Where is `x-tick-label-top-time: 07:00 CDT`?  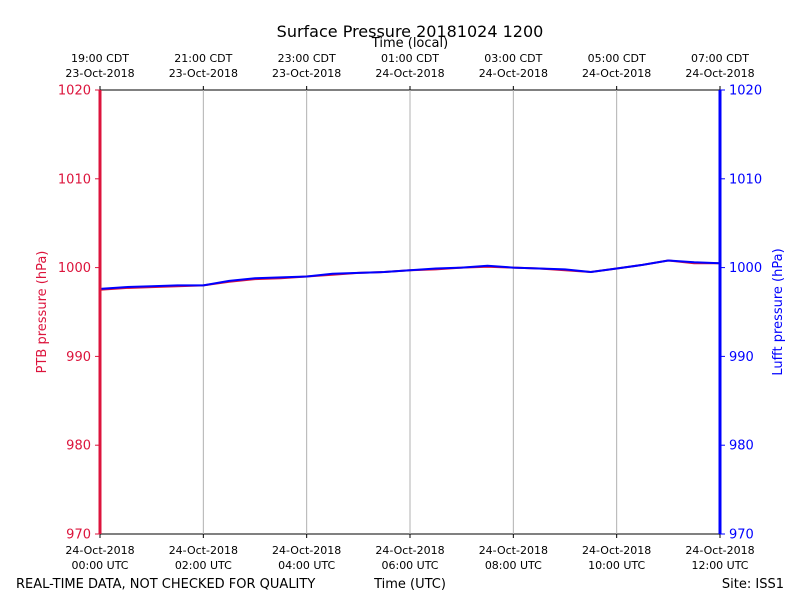 x-tick-label-top-time: 07:00 CDT is located at coordinates (720, 58).